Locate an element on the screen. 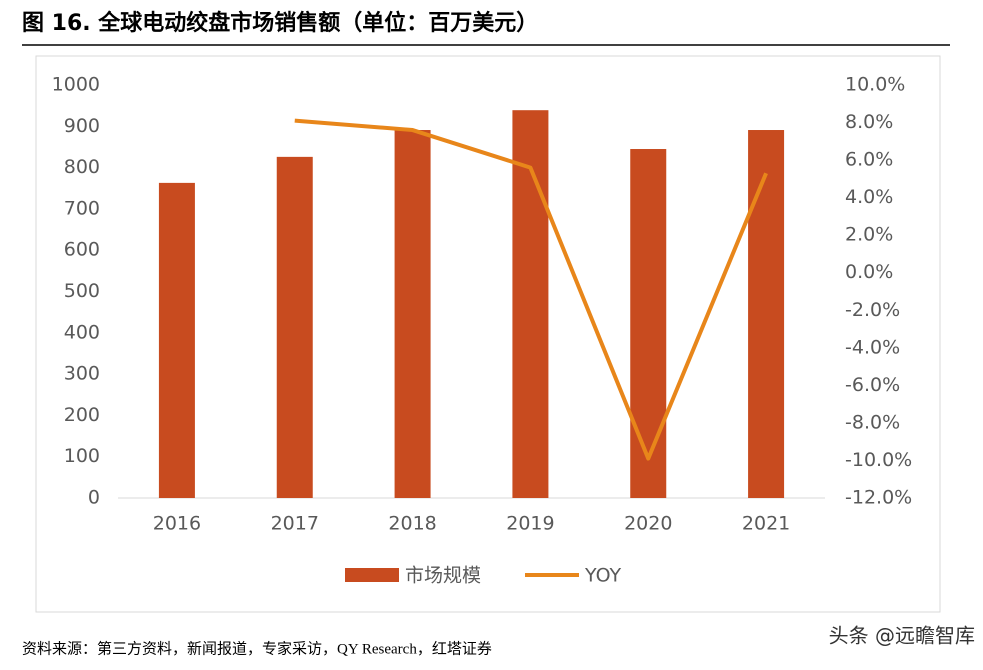 This screenshot has width=983, height=670. y-tick-label: 700 is located at coordinates (82, 208).